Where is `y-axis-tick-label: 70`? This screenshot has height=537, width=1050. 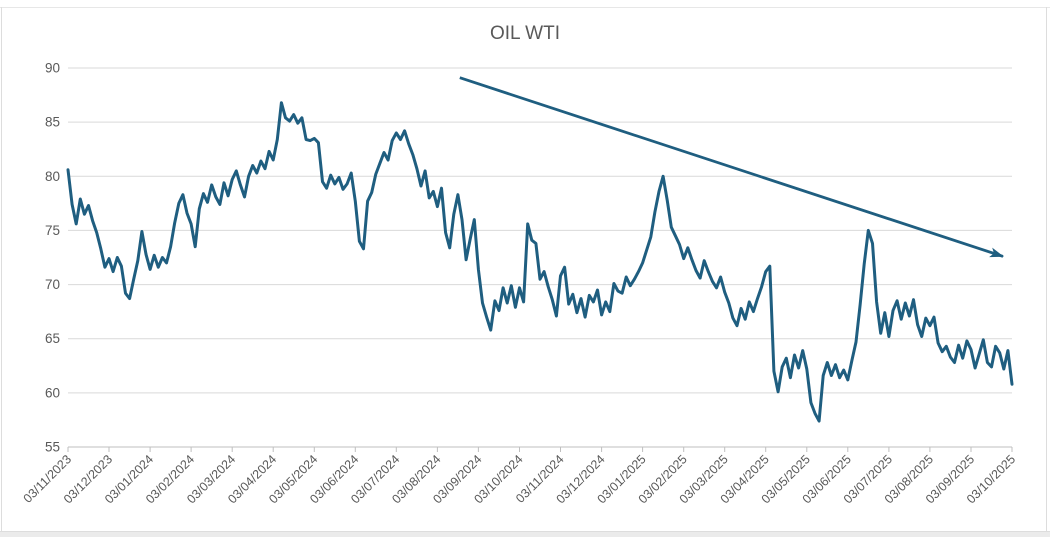 y-axis-tick-label: 70 is located at coordinates (52, 284).